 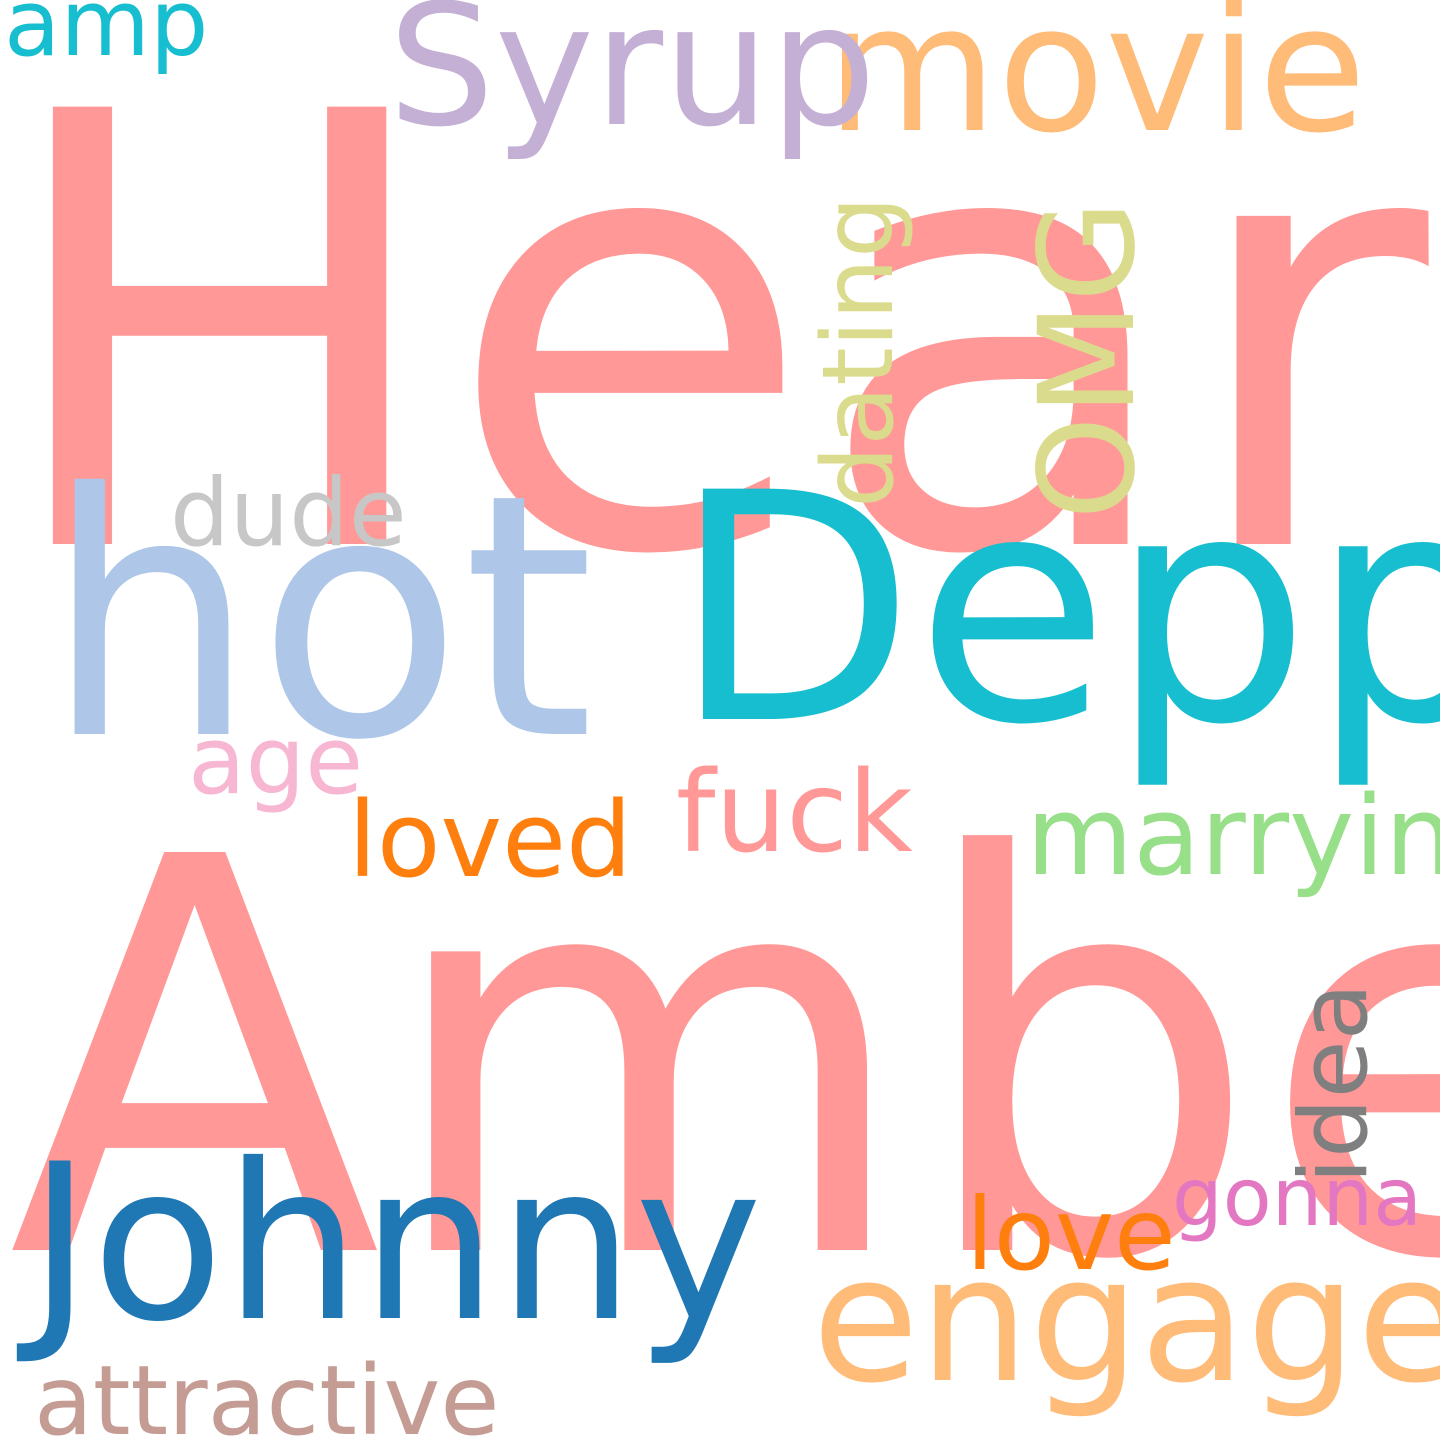 I want to click on word-hot: hot, so click(x=319, y=618).